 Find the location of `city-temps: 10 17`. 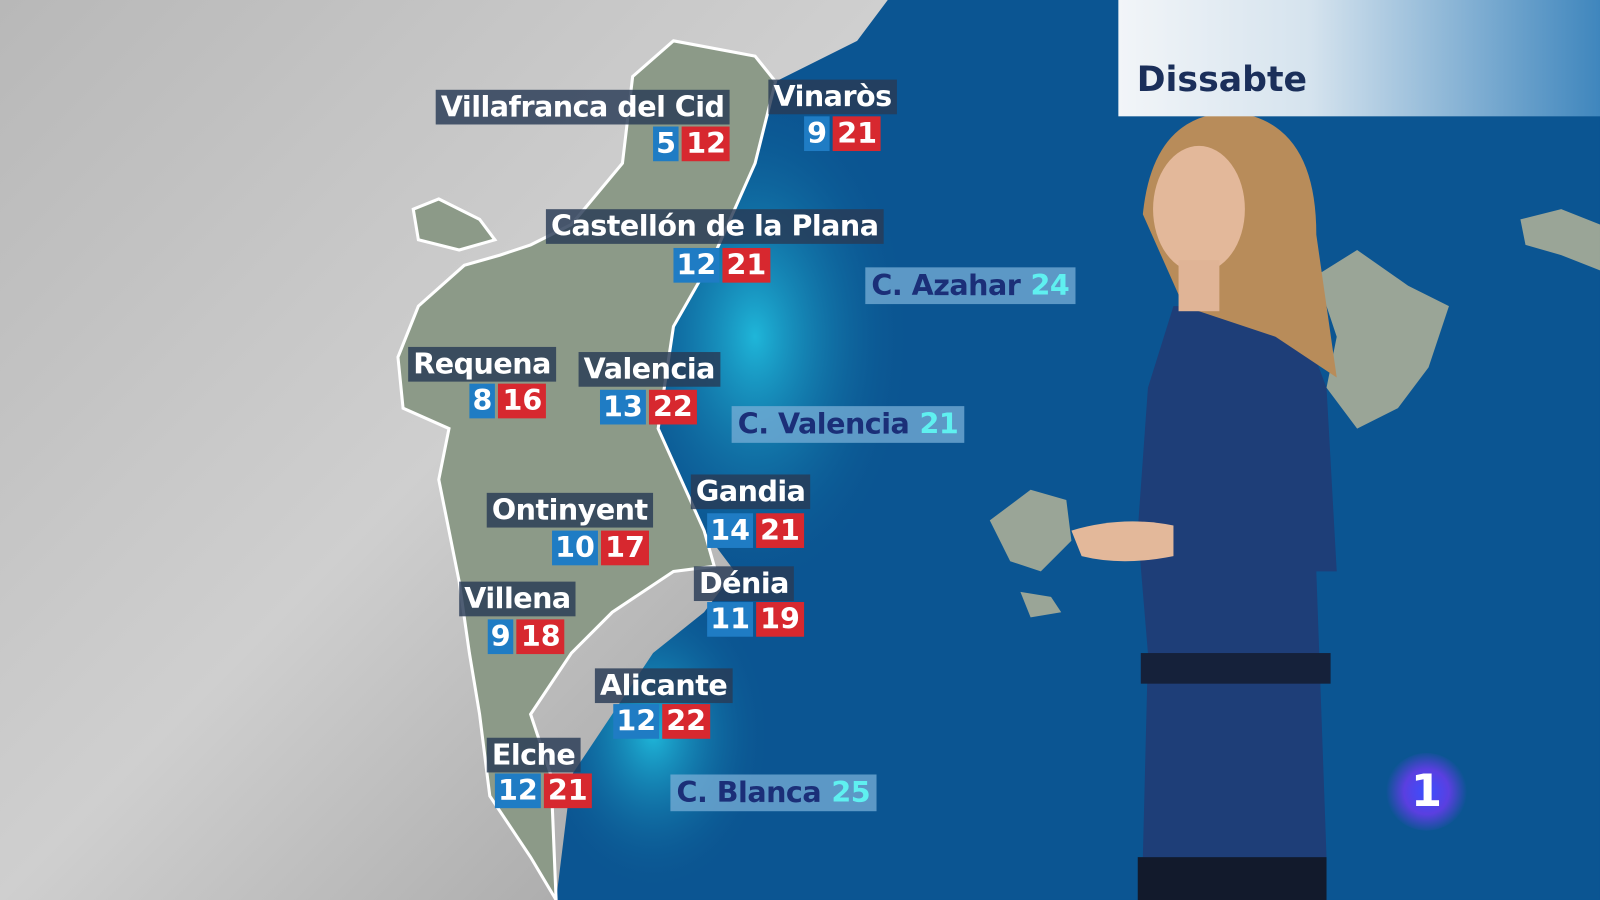

city-temps: 10 17 is located at coordinates (600, 548).